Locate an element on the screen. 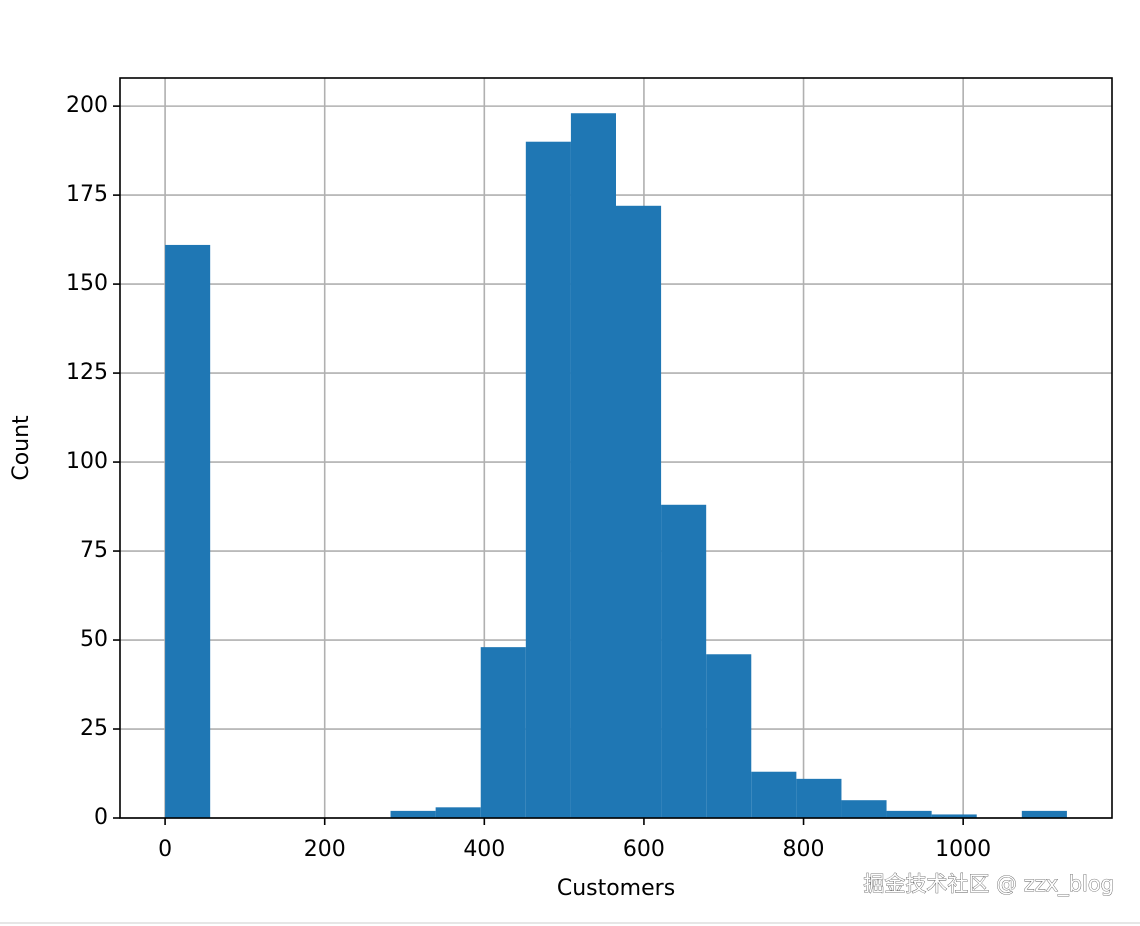  y-tick-label: 100 is located at coordinates (87, 461).